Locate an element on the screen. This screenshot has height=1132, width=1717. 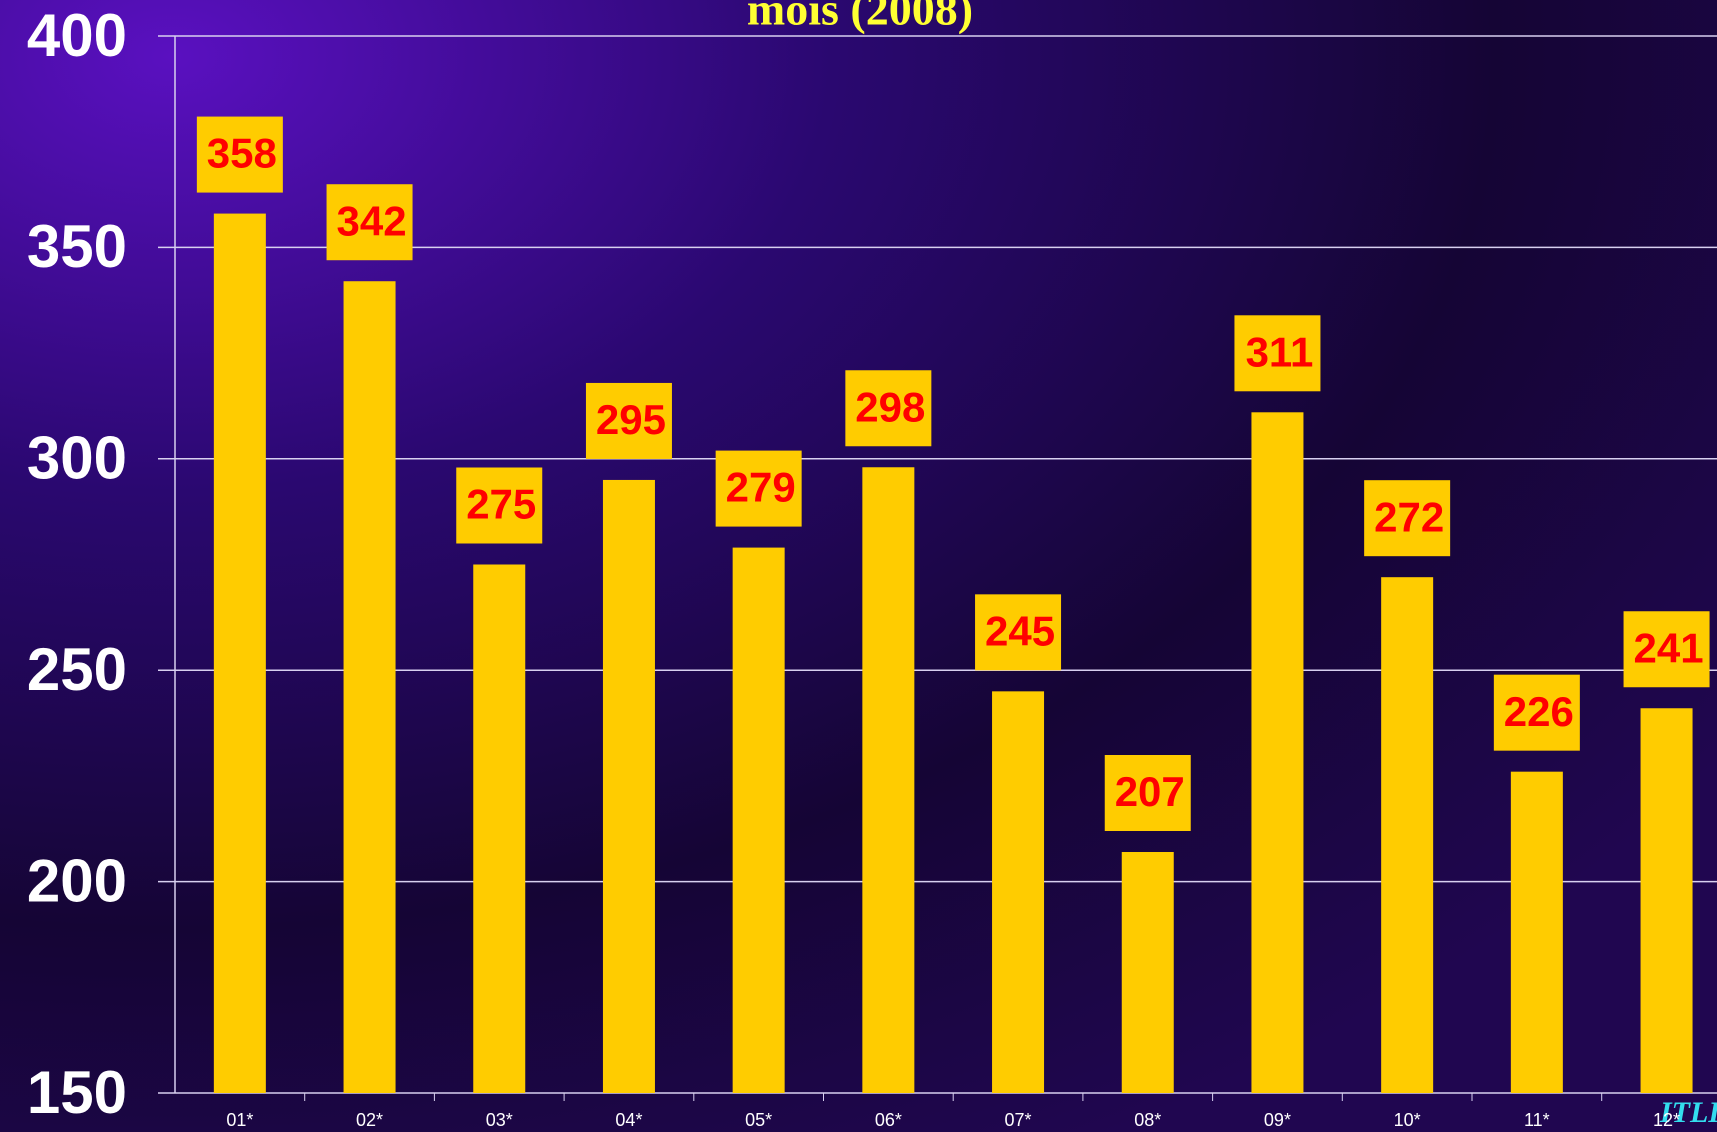
value-label: 226 is located at coordinates (1539, 711).